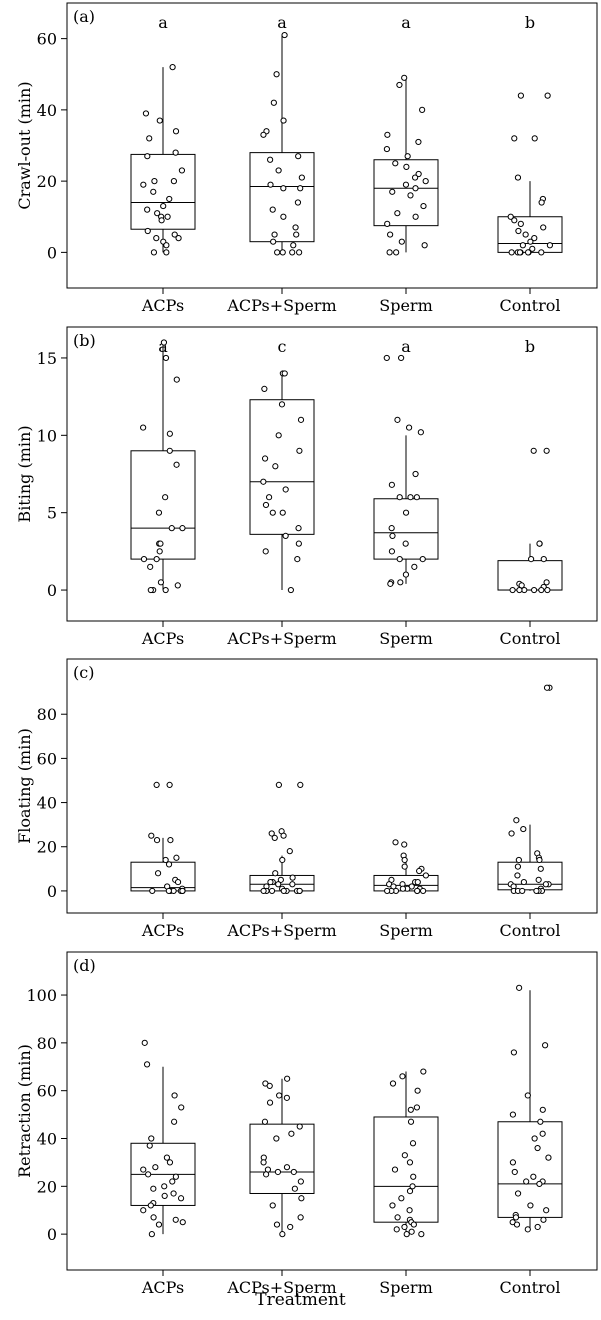  What do you see at coordinates (162, 930) in the screenshot?
I see `x-tick-label: ACPs` at bounding box center [162, 930].